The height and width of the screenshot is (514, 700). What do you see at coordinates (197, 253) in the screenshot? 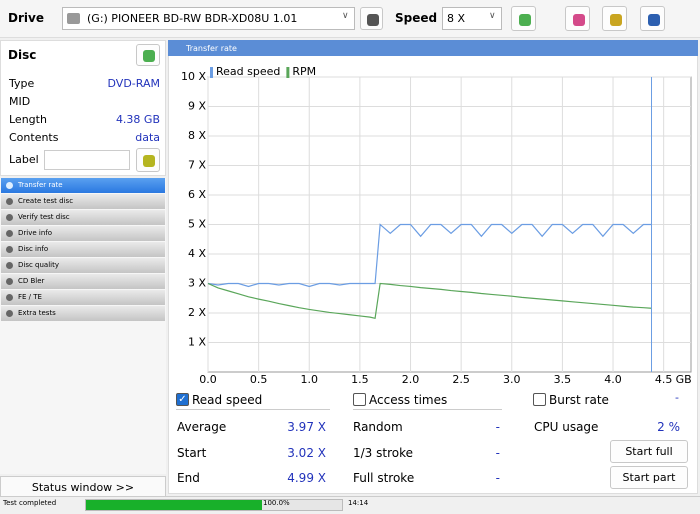
I see `y-tick-label: 4 X` at bounding box center [197, 253].